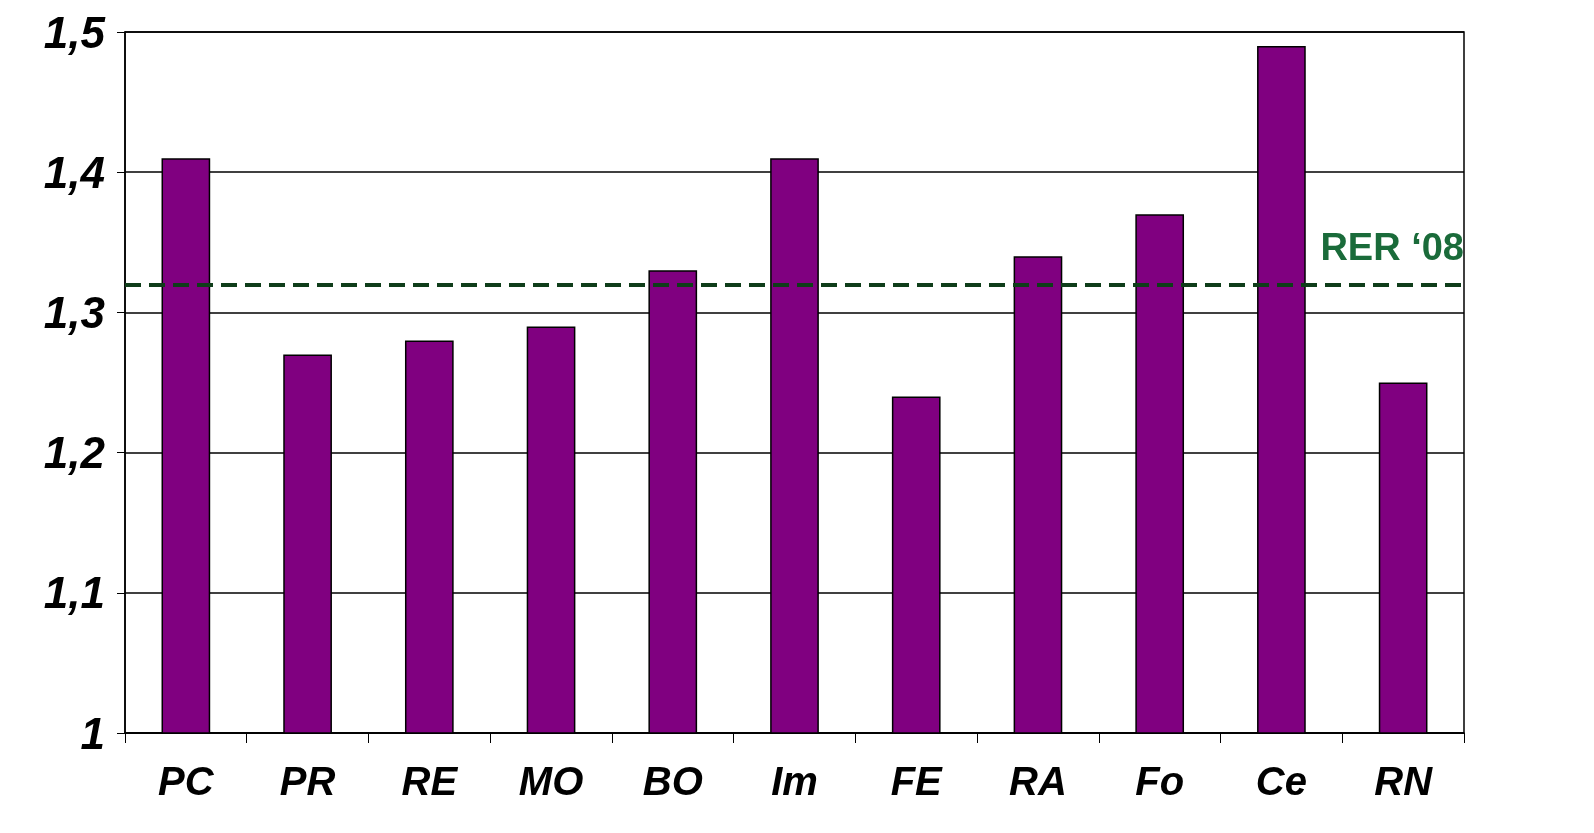 The width and height of the screenshot is (1594, 833). Describe the element at coordinates (74, 32) in the screenshot. I see `y-tick-label: 1,5` at that location.